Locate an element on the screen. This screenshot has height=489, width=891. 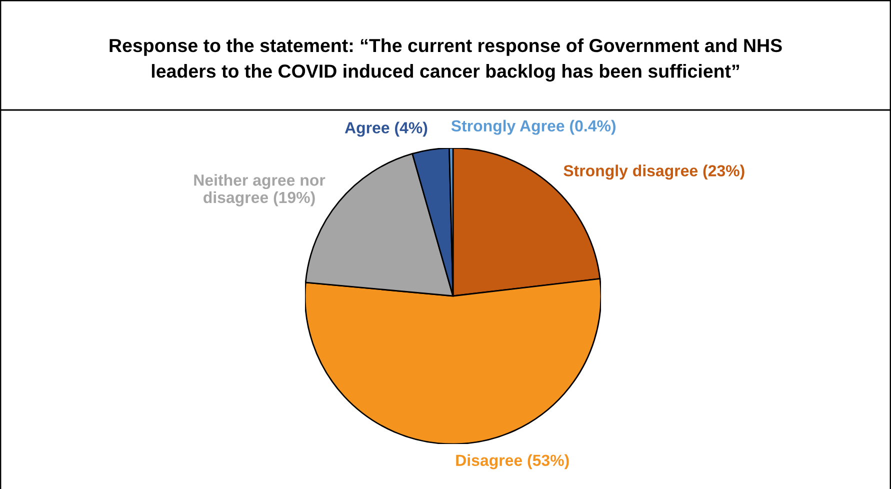
chart-title: Response to the statement: “The current response of Government and NHS leaders to the COVID induced cancer backlog has been sufficient” is located at coordinates (446, 60).